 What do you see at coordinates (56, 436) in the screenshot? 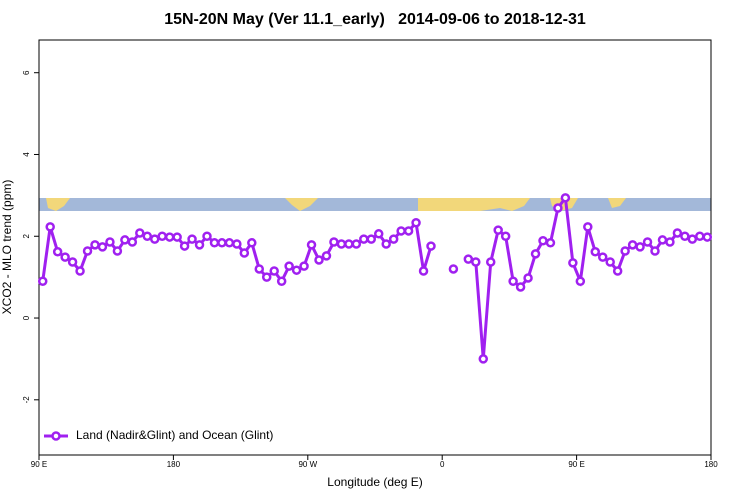
I see `legend-marker` at bounding box center [56, 436].